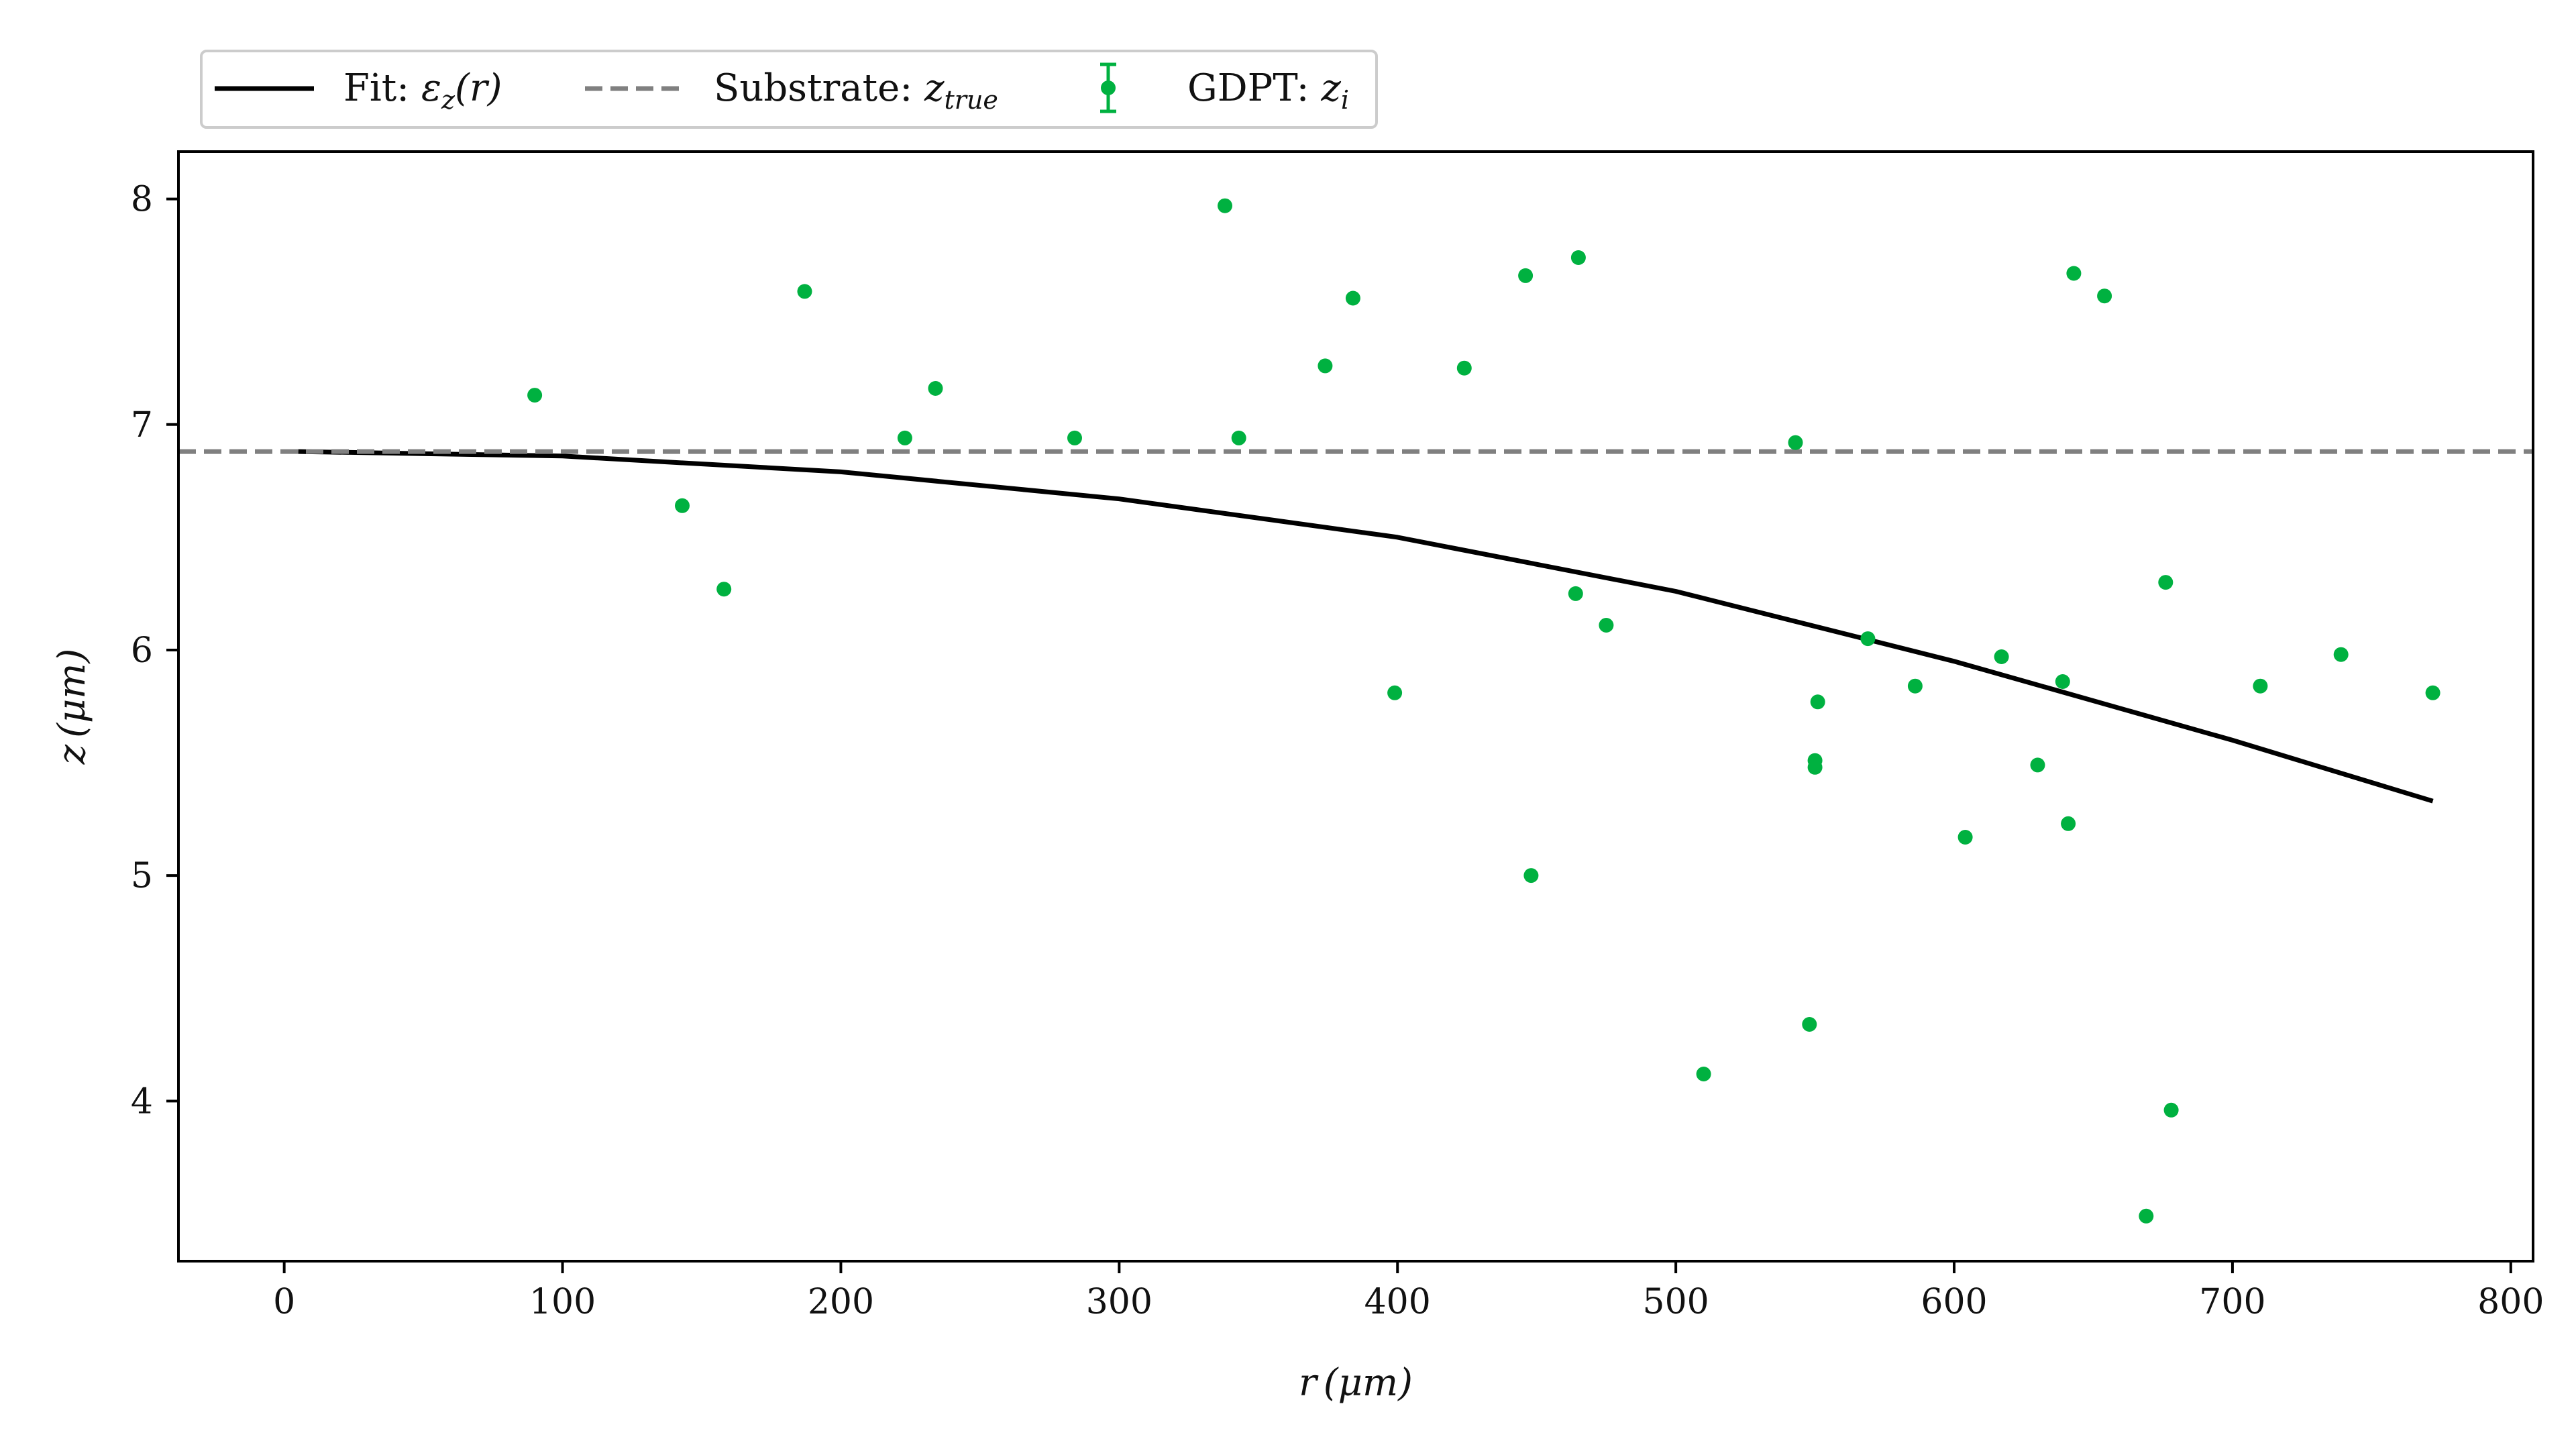  I want to click on legend-substrate-label: Substrate: ztrue, so click(856, 90).